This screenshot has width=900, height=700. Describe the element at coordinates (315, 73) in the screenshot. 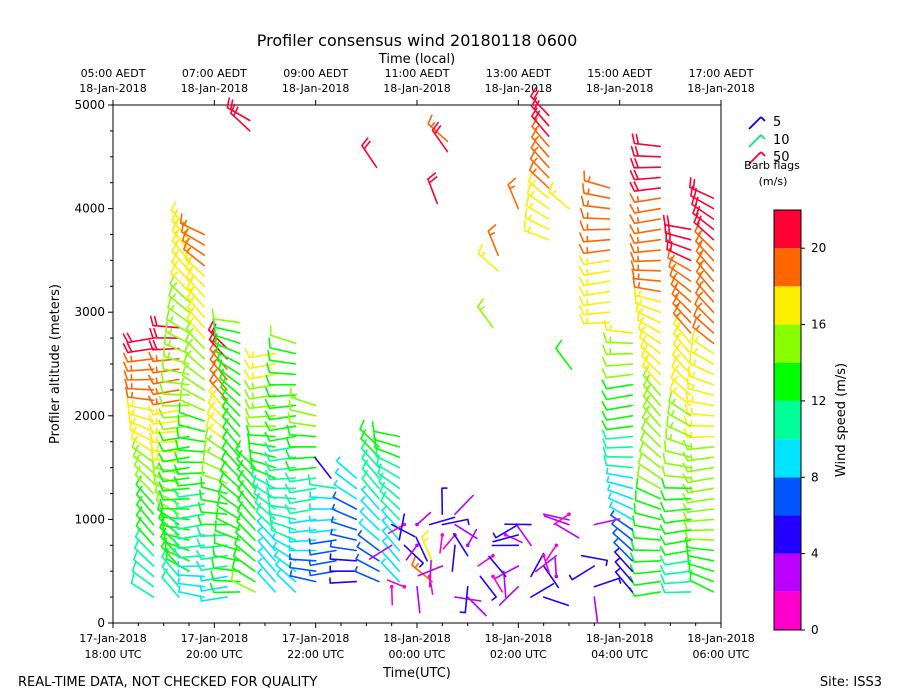

I see `top-tick-time: 09:00 AEDT` at that location.